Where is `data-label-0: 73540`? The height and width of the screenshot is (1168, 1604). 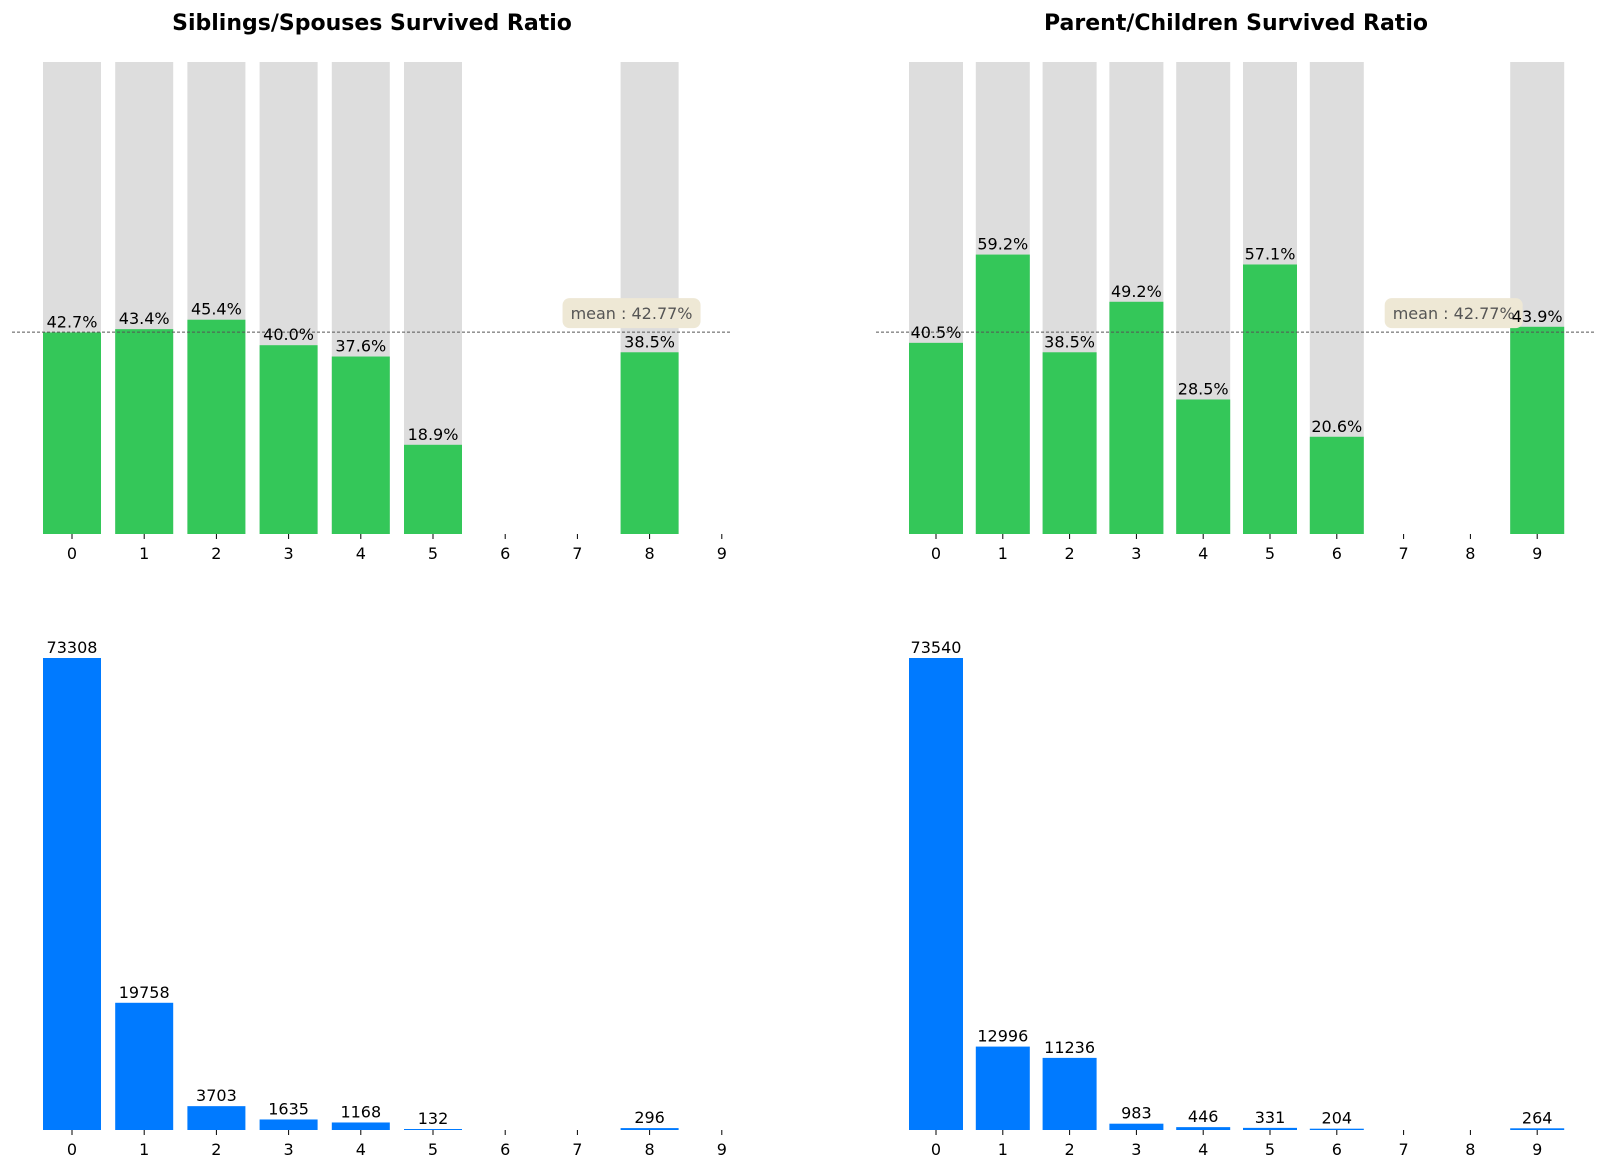 data-label-0: 73540 is located at coordinates (936, 647).